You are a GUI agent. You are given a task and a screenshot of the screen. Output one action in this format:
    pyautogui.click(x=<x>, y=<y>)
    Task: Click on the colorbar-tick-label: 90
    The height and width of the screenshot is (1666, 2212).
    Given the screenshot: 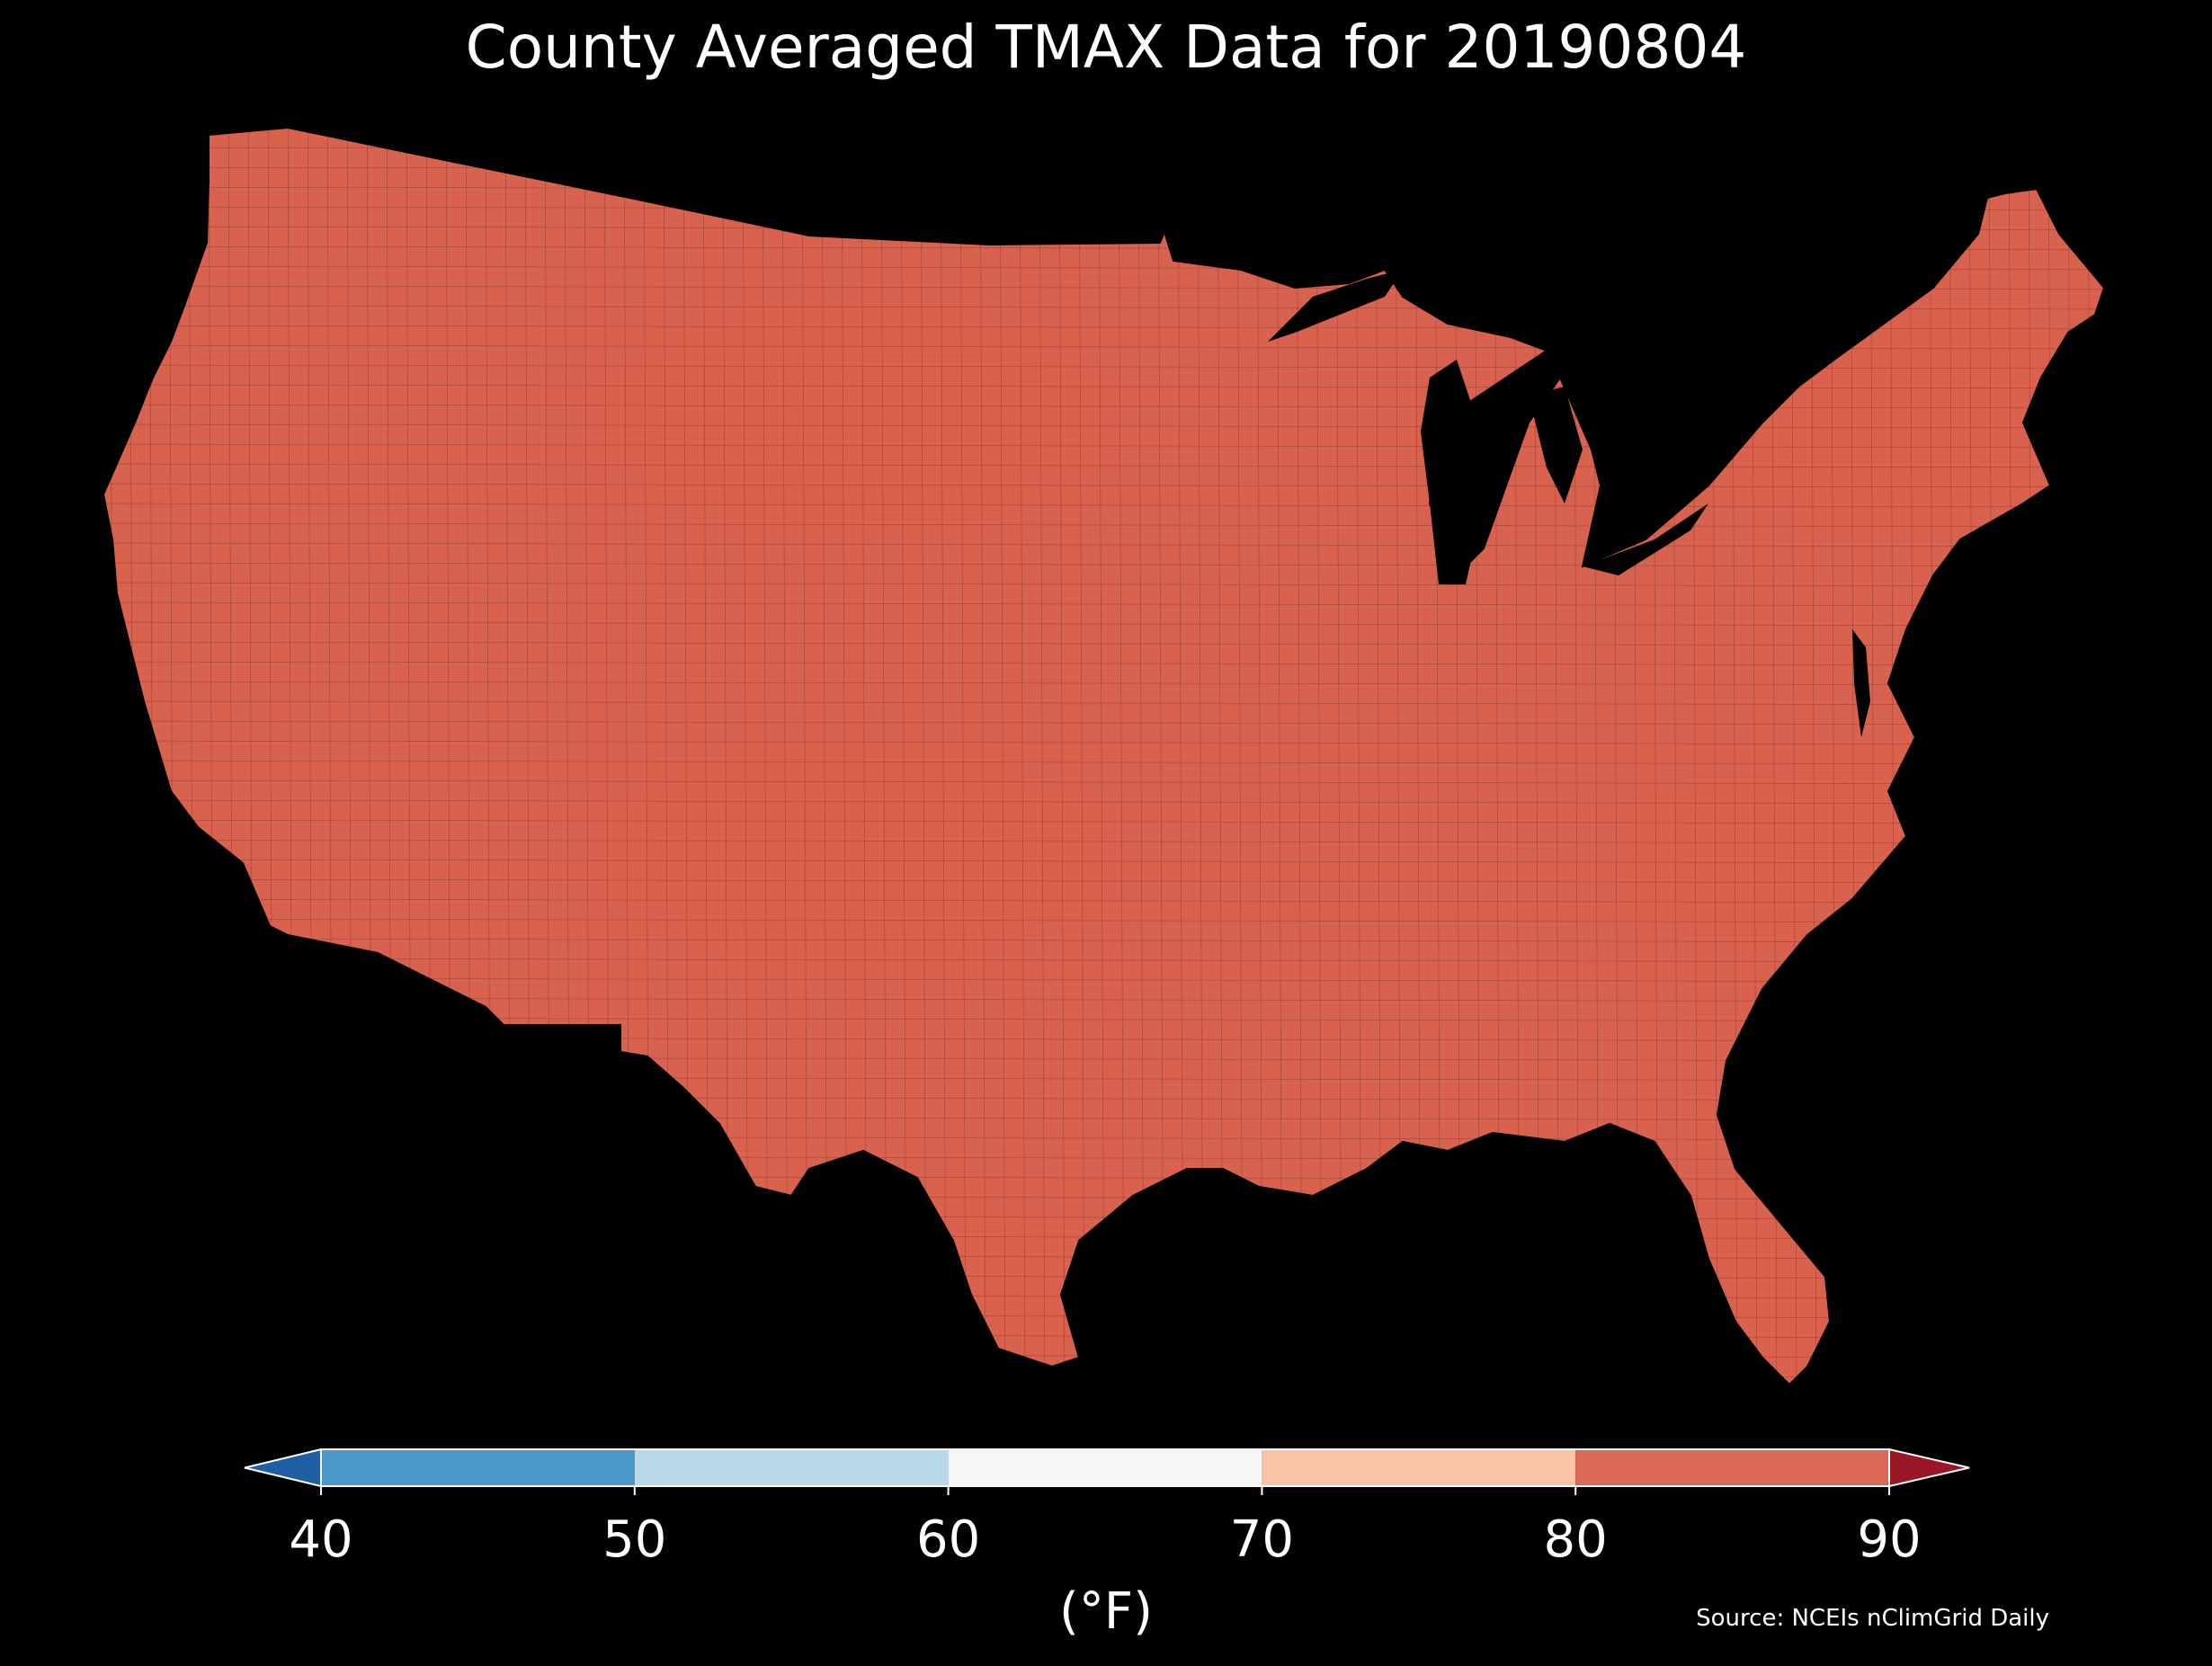 What is the action you would take?
    pyautogui.click(x=1889, y=1540)
    